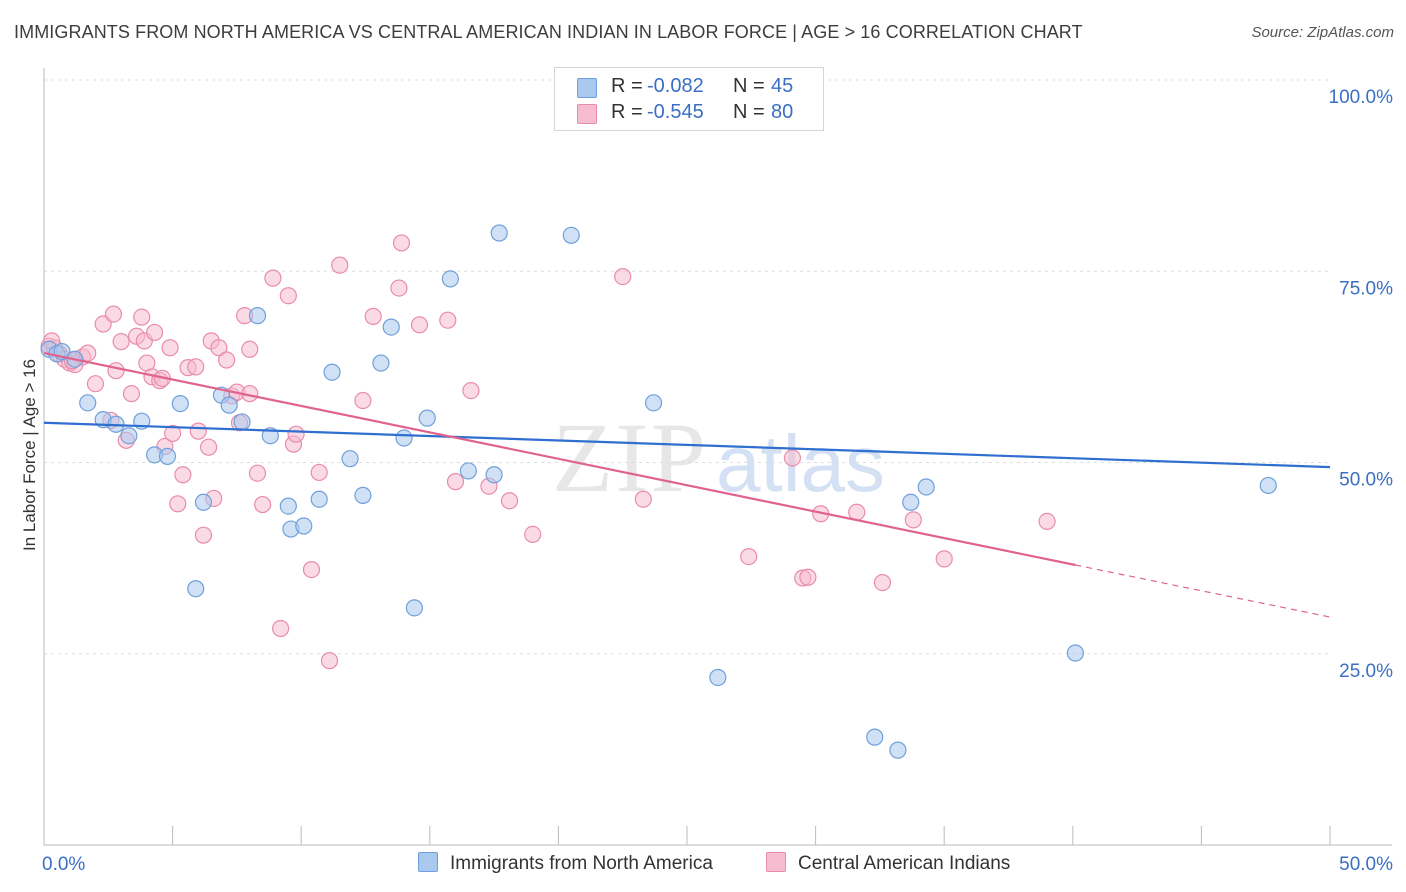 The width and height of the screenshot is (1406, 892). What do you see at coordinates (1366, 671) in the screenshot?
I see `y-tick-label: 25.0%` at bounding box center [1366, 671].